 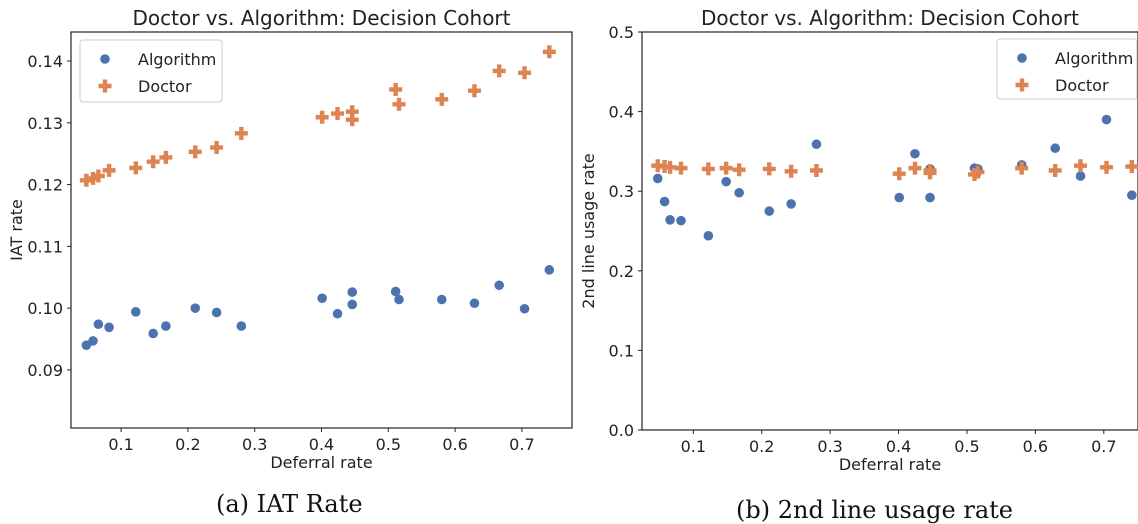 I want to click on x-tick-label: 0.3, so click(x=829, y=446).